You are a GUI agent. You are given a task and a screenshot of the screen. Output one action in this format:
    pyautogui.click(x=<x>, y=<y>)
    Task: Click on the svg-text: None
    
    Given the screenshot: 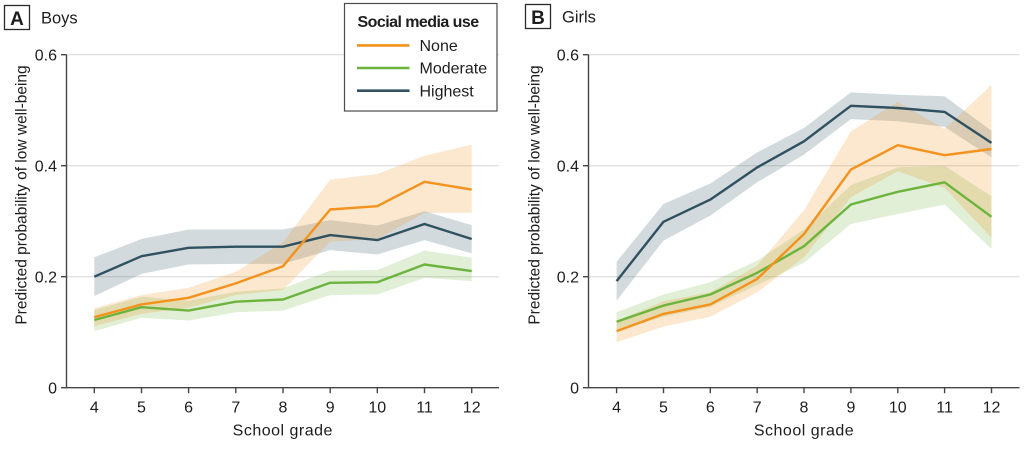 What is the action you would take?
    pyautogui.click(x=439, y=46)
    